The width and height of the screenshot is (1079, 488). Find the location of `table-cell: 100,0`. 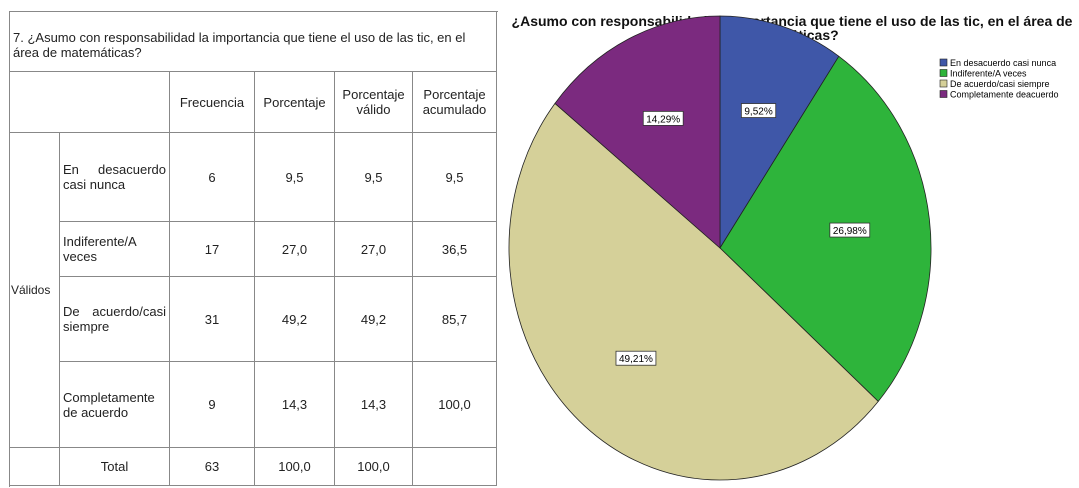

table-cell: 100,0 is located at coordinates (455, 405).